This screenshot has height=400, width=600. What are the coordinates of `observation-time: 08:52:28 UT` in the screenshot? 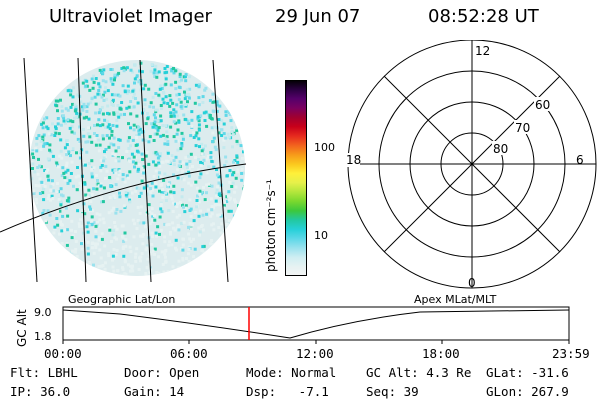 It's located at (483, 16).